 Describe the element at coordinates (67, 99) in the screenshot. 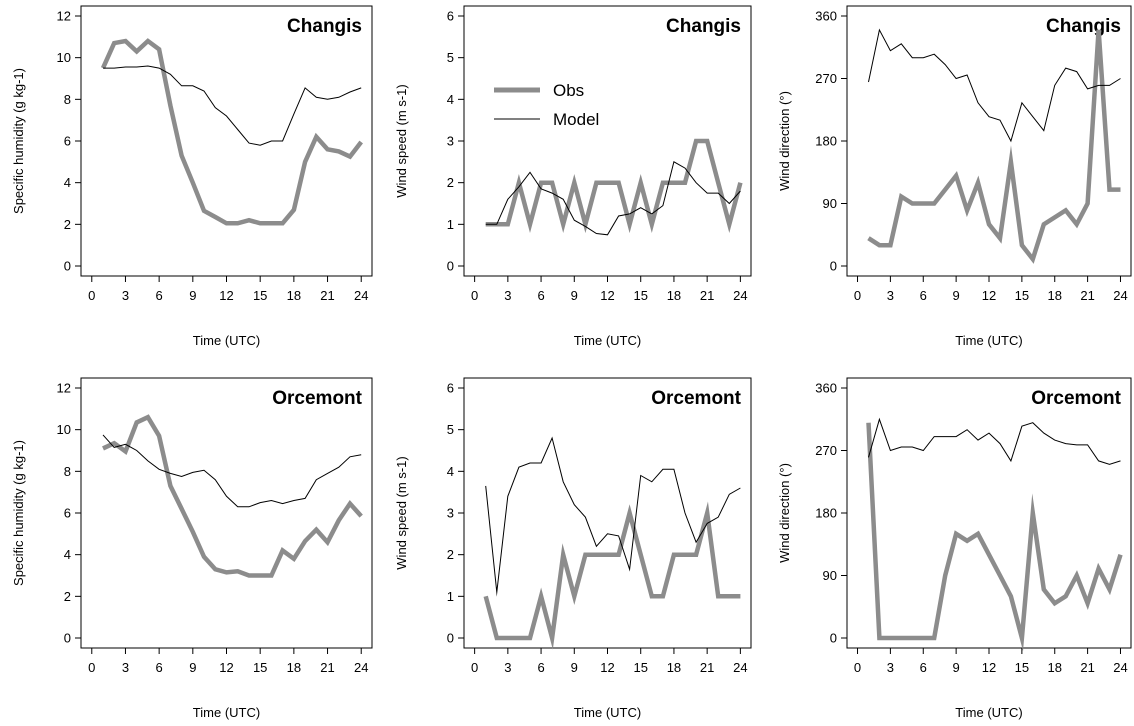

I see `y-tick-label: 8` at that location.